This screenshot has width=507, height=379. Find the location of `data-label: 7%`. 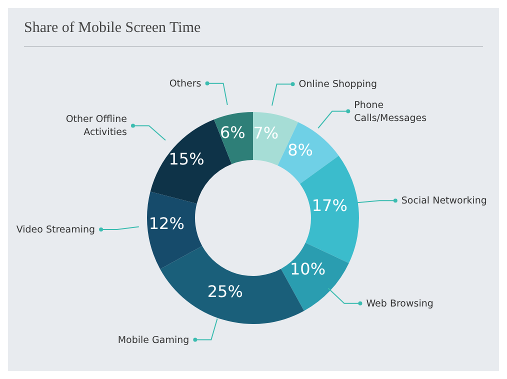

data-label: 7% is located at coordinates (266, 132).